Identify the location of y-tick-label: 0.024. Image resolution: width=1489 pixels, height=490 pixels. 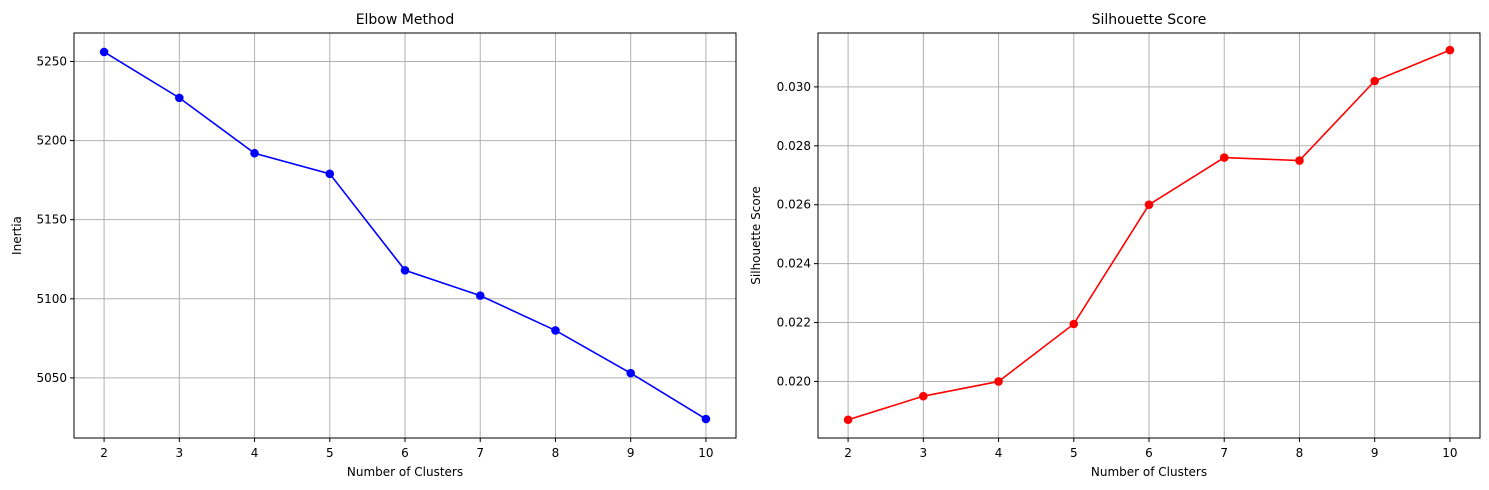
(794, 264).